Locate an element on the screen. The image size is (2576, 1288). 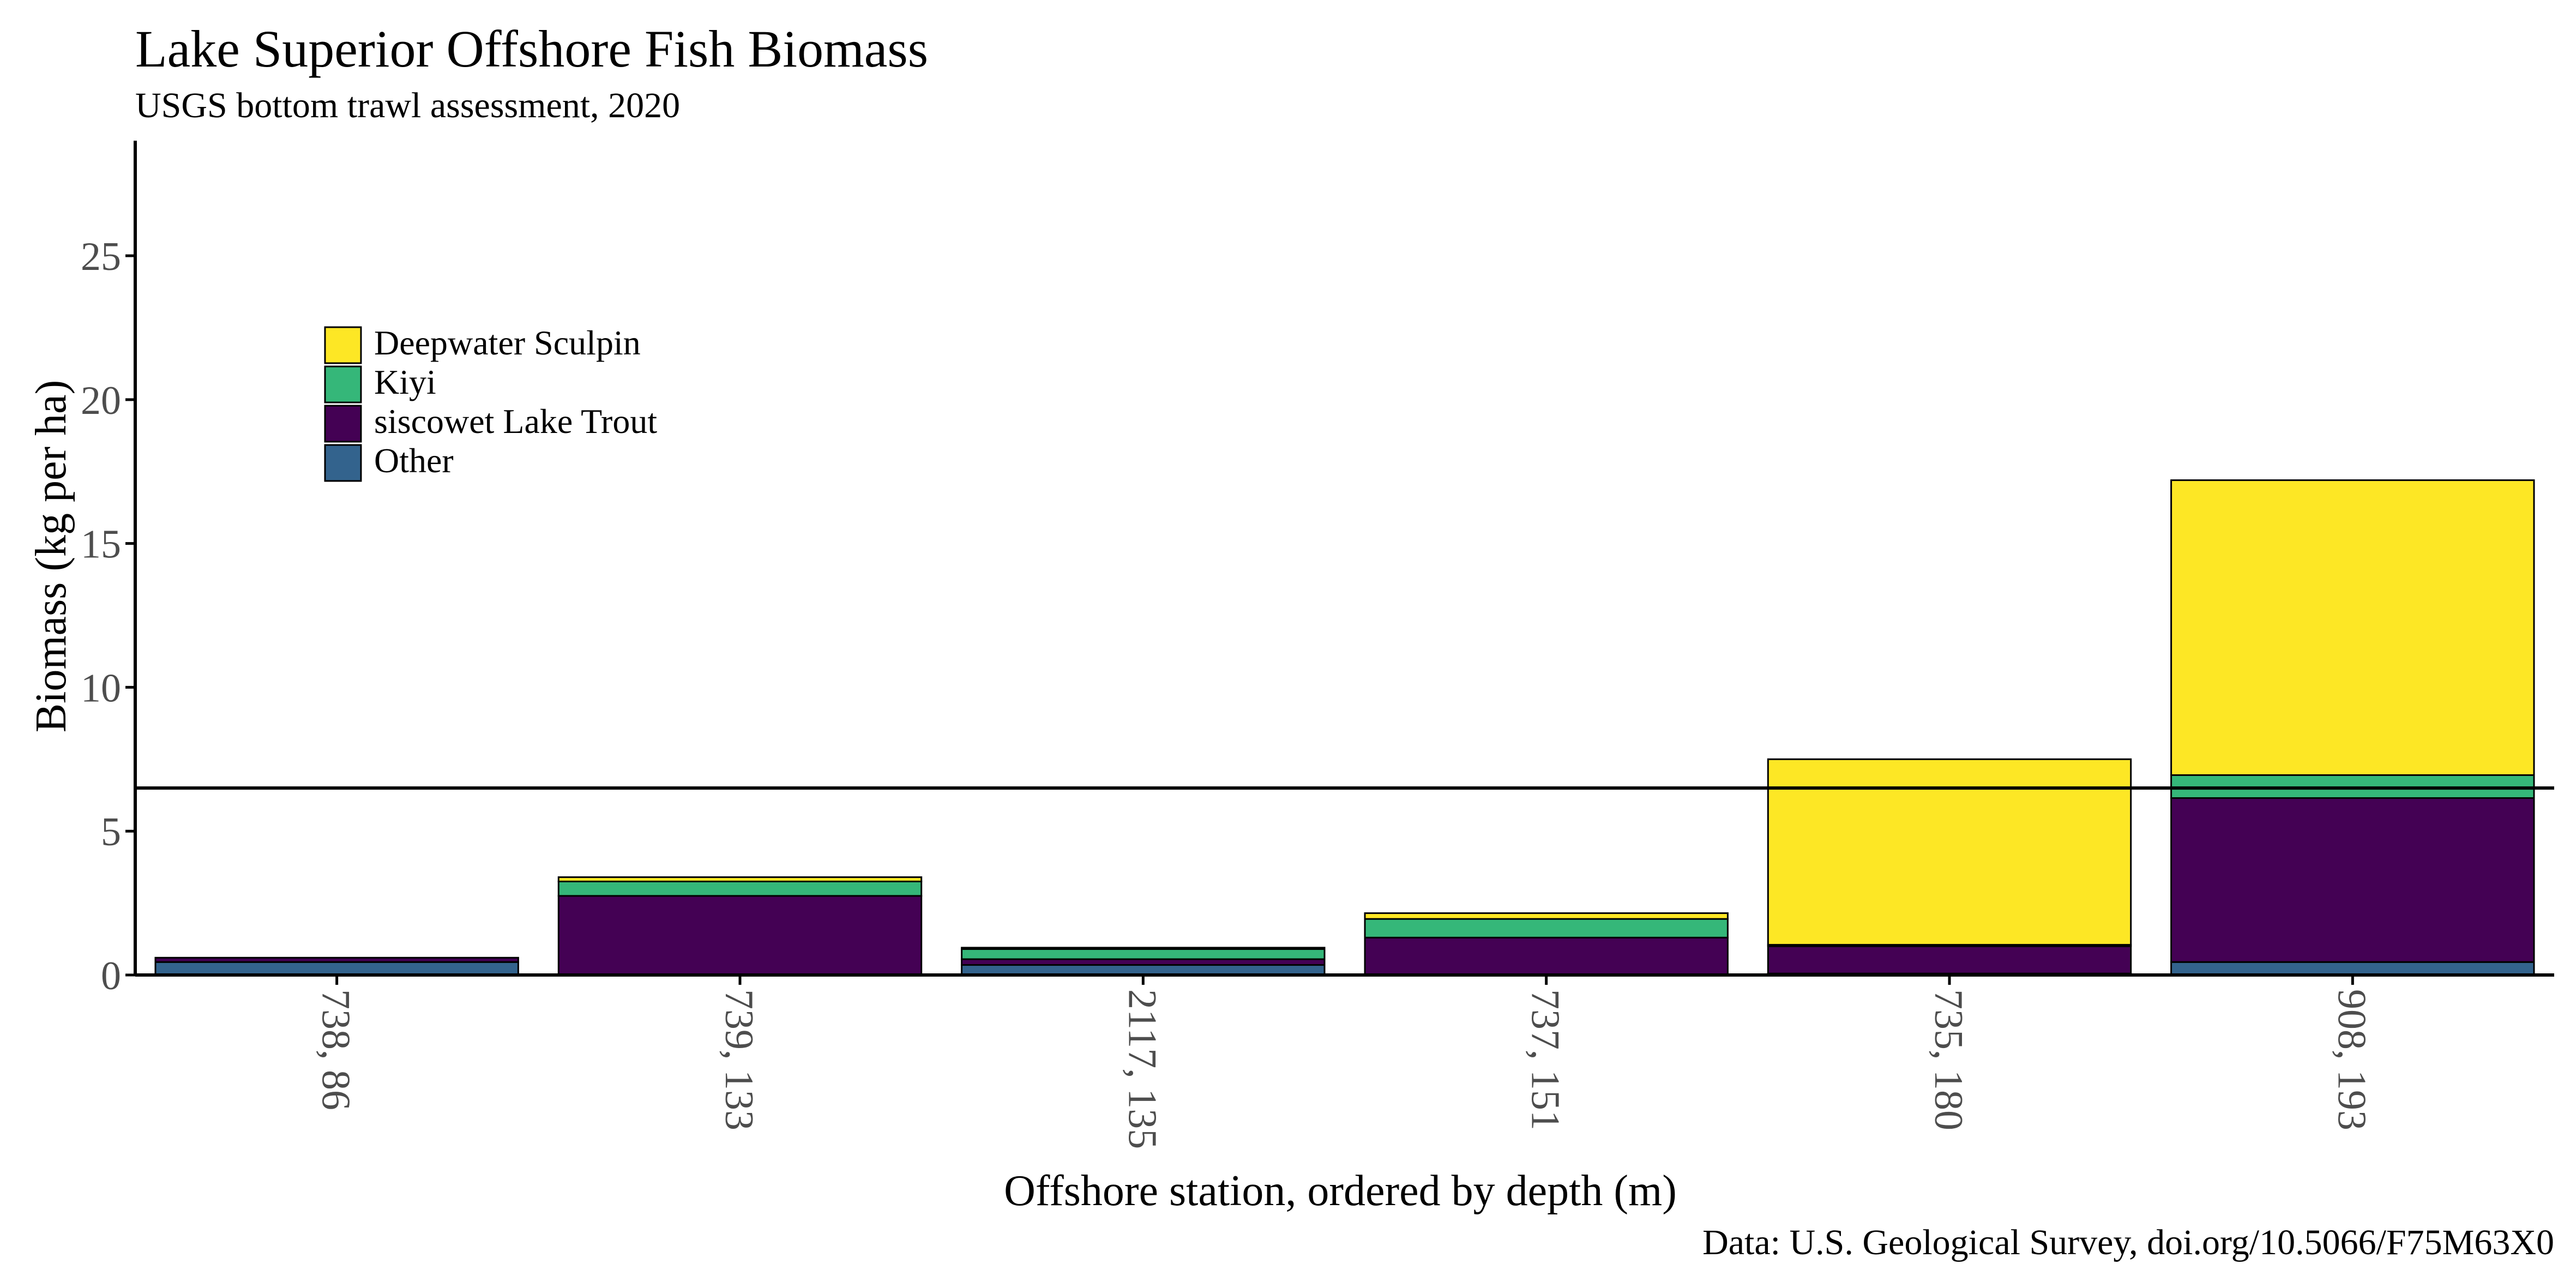
chart-subtitle: USGS bottom trawl assessment, 2020 is located at coordinates (407, 105).